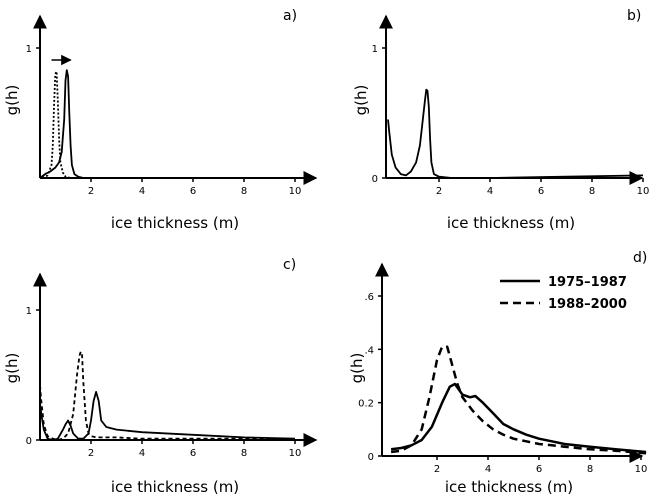 The height and width of the screenshot is (502, 656). Describe the element at coordinates (640, 258) in the screenshot. I see `panel-label: d)` at that location.